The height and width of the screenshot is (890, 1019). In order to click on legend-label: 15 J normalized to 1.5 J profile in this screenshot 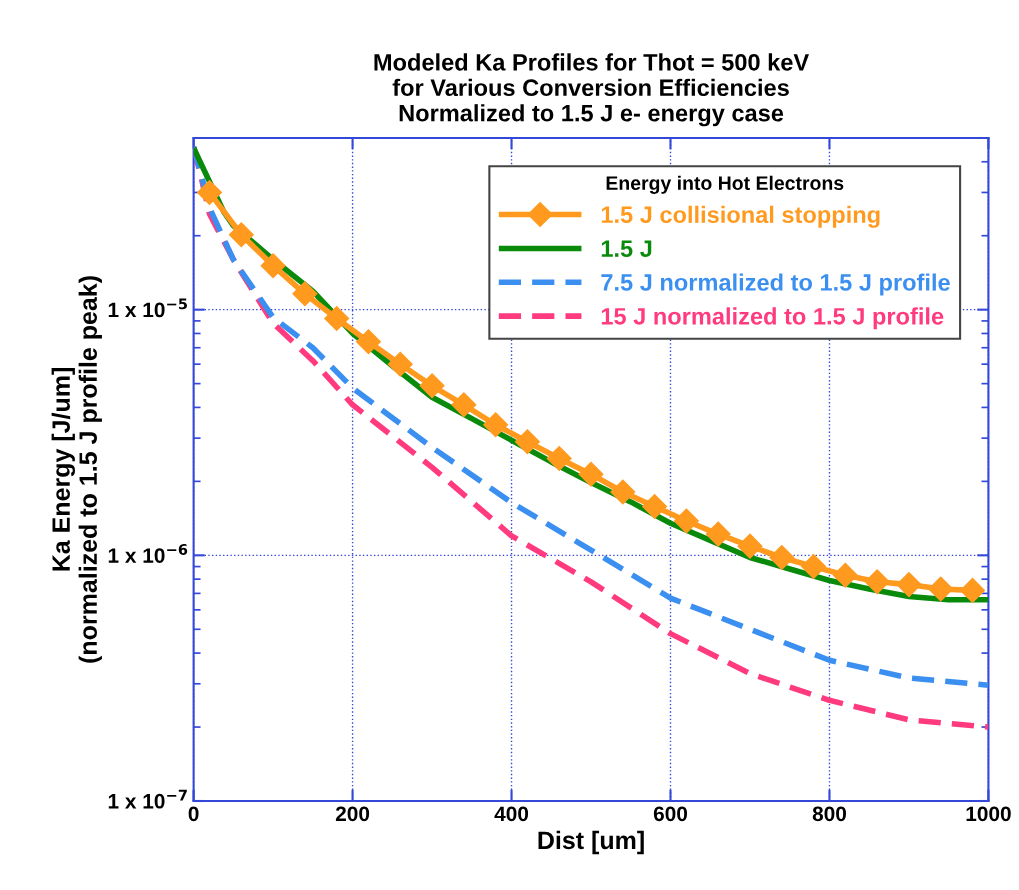, I will do `click(772, 318)`.